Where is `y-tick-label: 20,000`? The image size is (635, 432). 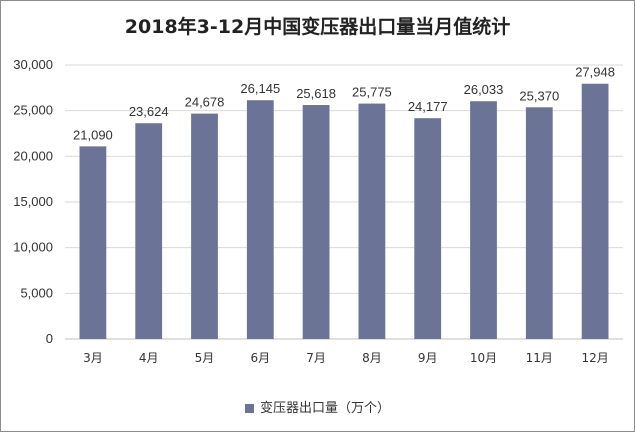
y-tick-label: 20,000 is located at coordinates (33, 155).